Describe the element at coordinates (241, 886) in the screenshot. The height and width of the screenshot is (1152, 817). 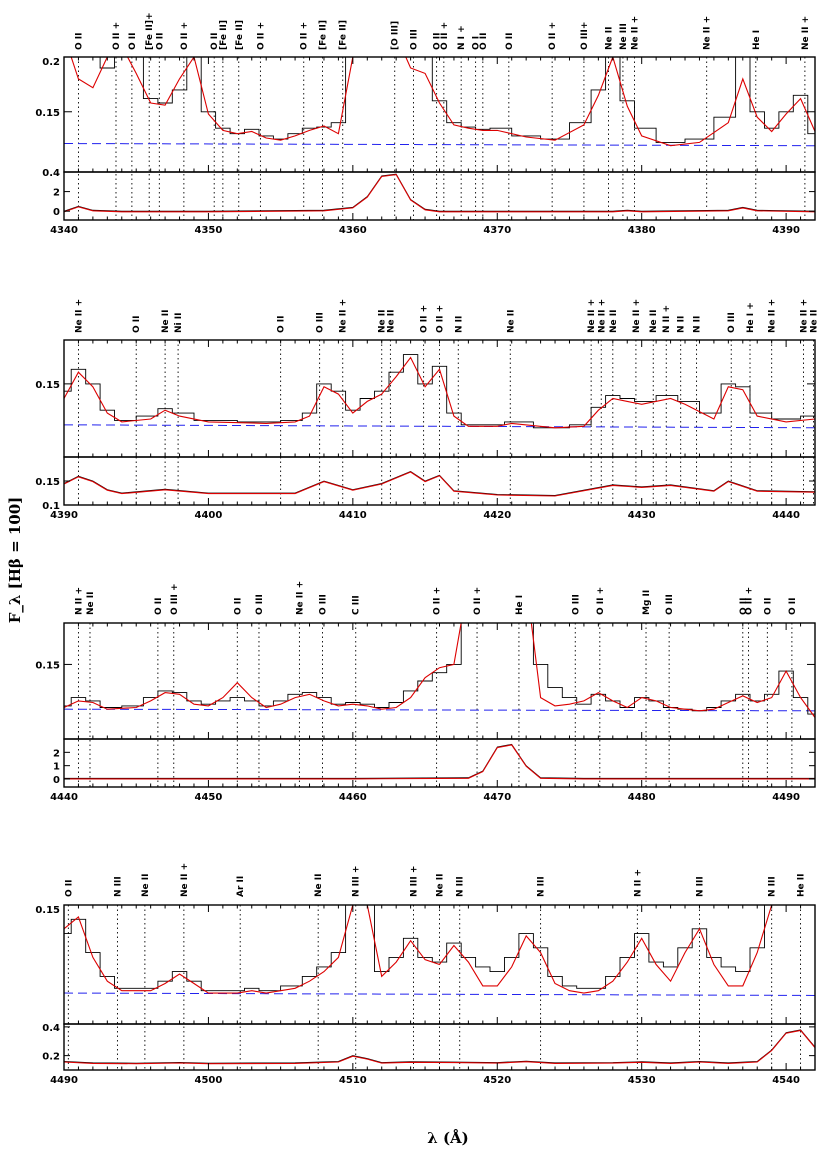
I see `line-label: Ar II` at that location.